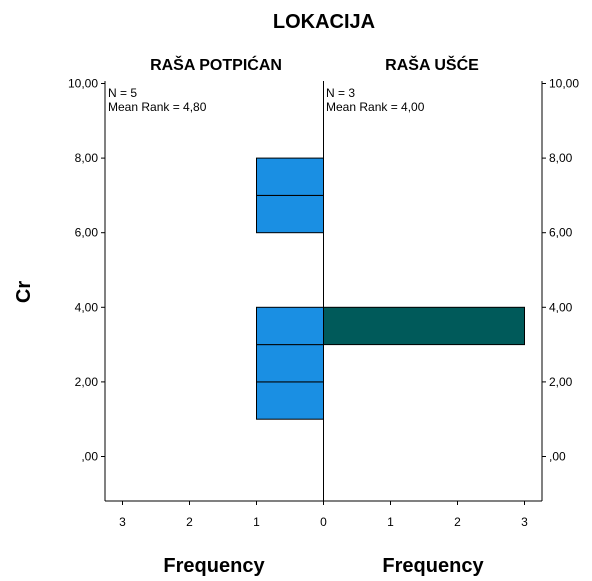 The height and width of the screenshot is (581, 592). I want to click on right-y-tick-label: ,00, so click(557, 457).